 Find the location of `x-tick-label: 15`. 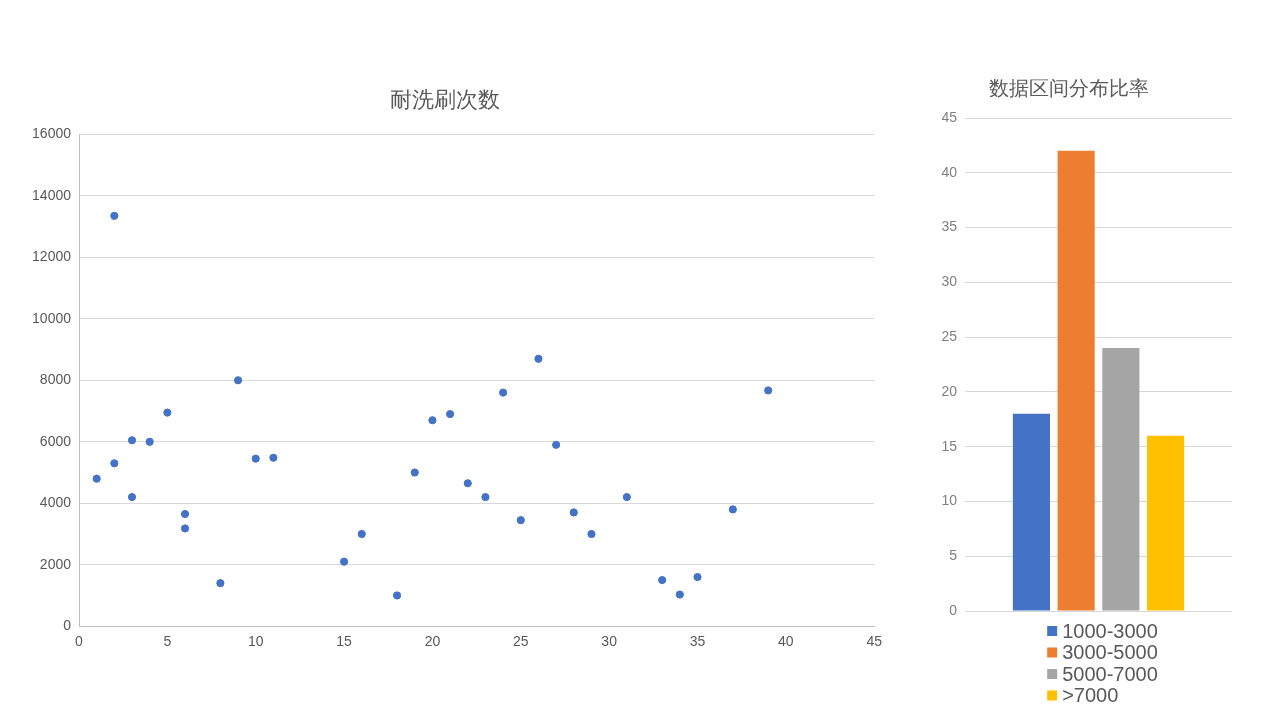

x-tick-label: 15 is located at coordinates (344, 641).